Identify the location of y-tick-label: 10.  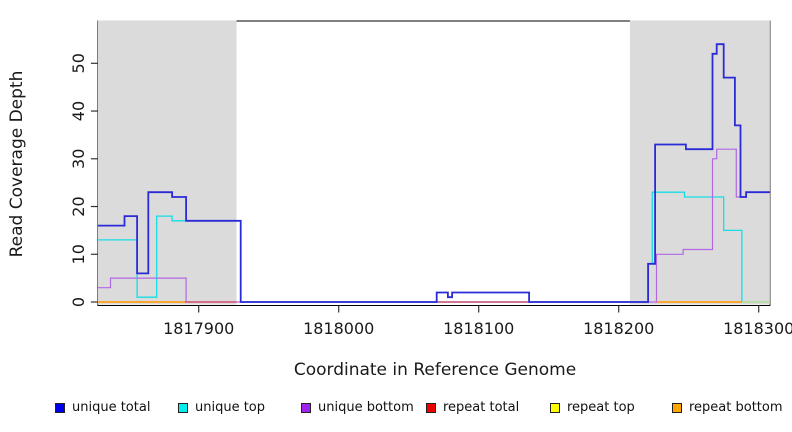
(78, 254).